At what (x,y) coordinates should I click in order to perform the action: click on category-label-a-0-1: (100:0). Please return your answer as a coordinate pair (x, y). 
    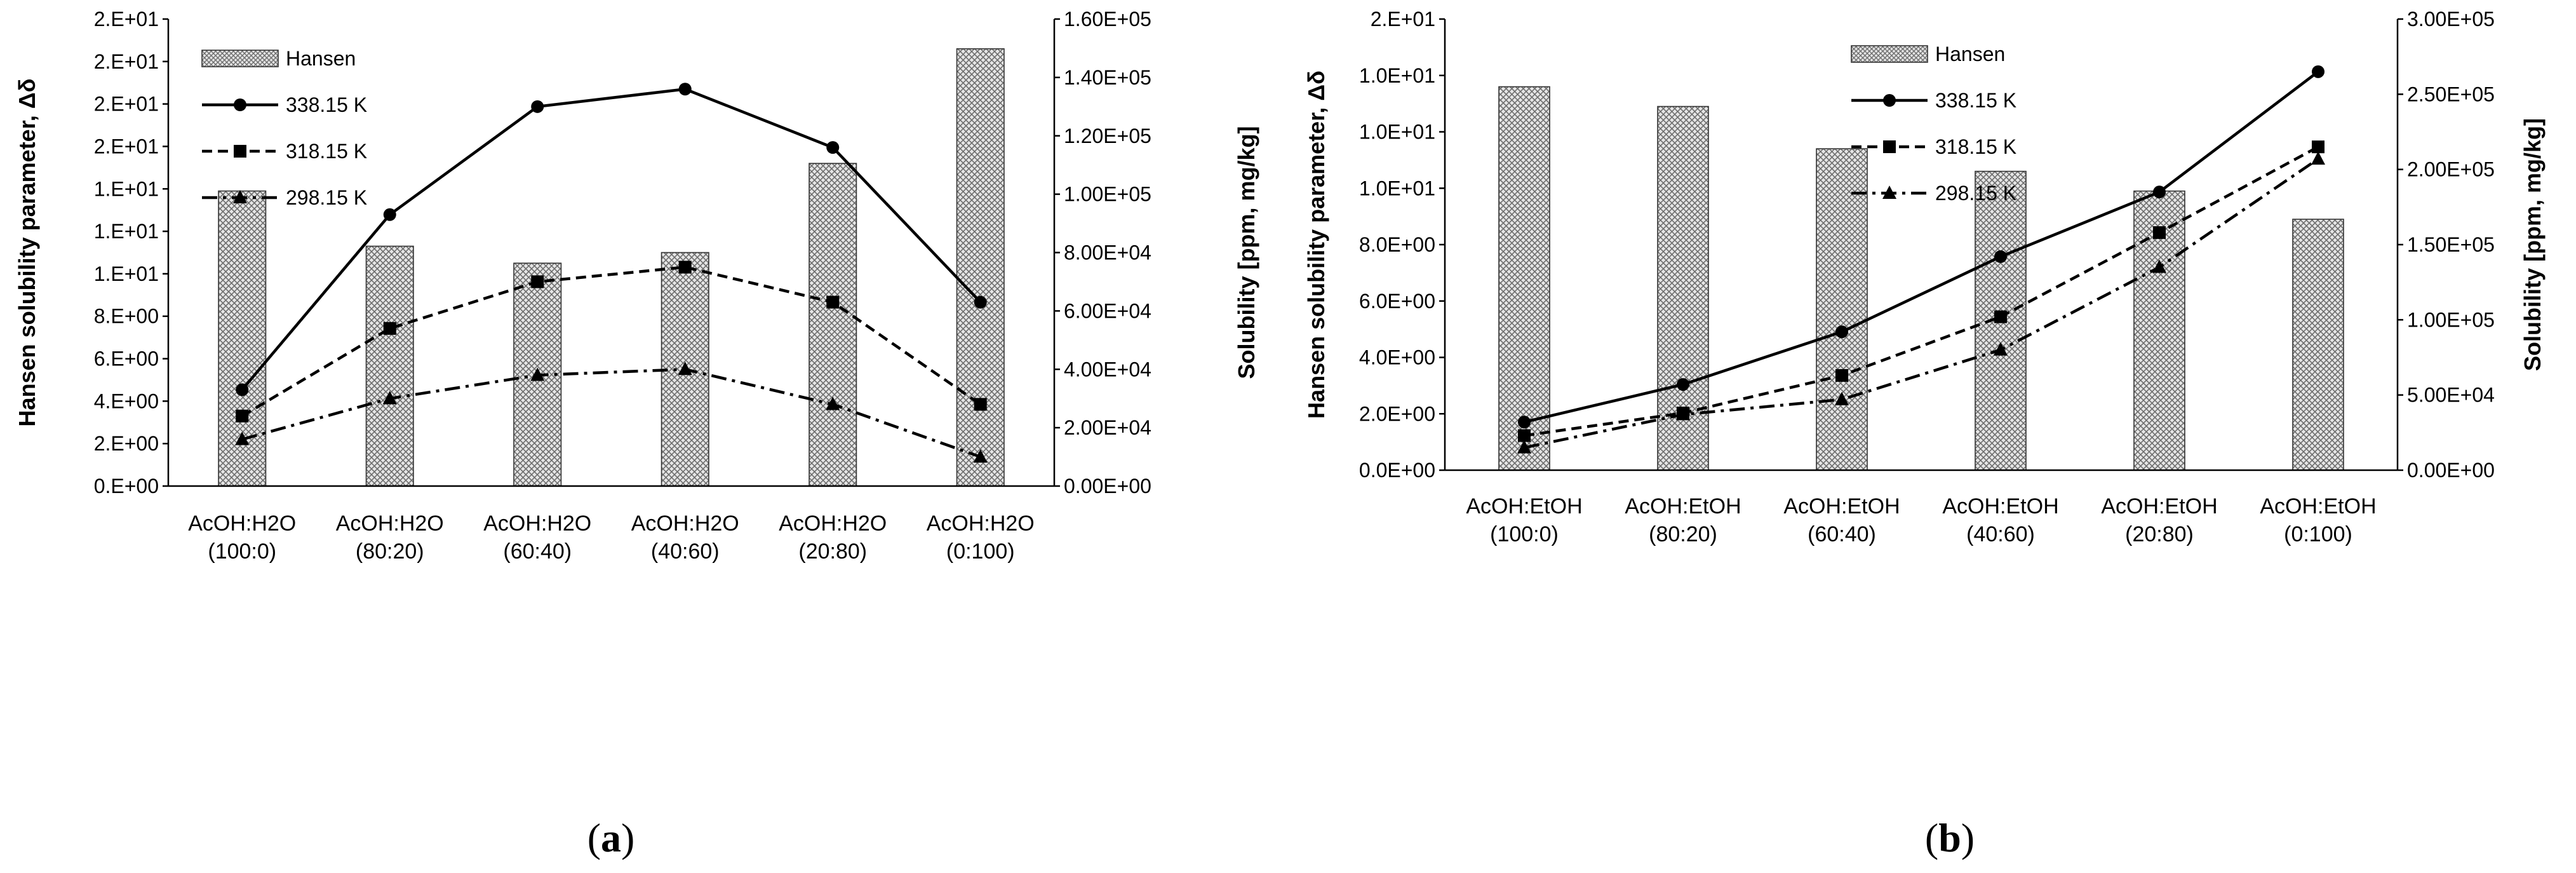
    Looking at the image, I should click on (242, 551).